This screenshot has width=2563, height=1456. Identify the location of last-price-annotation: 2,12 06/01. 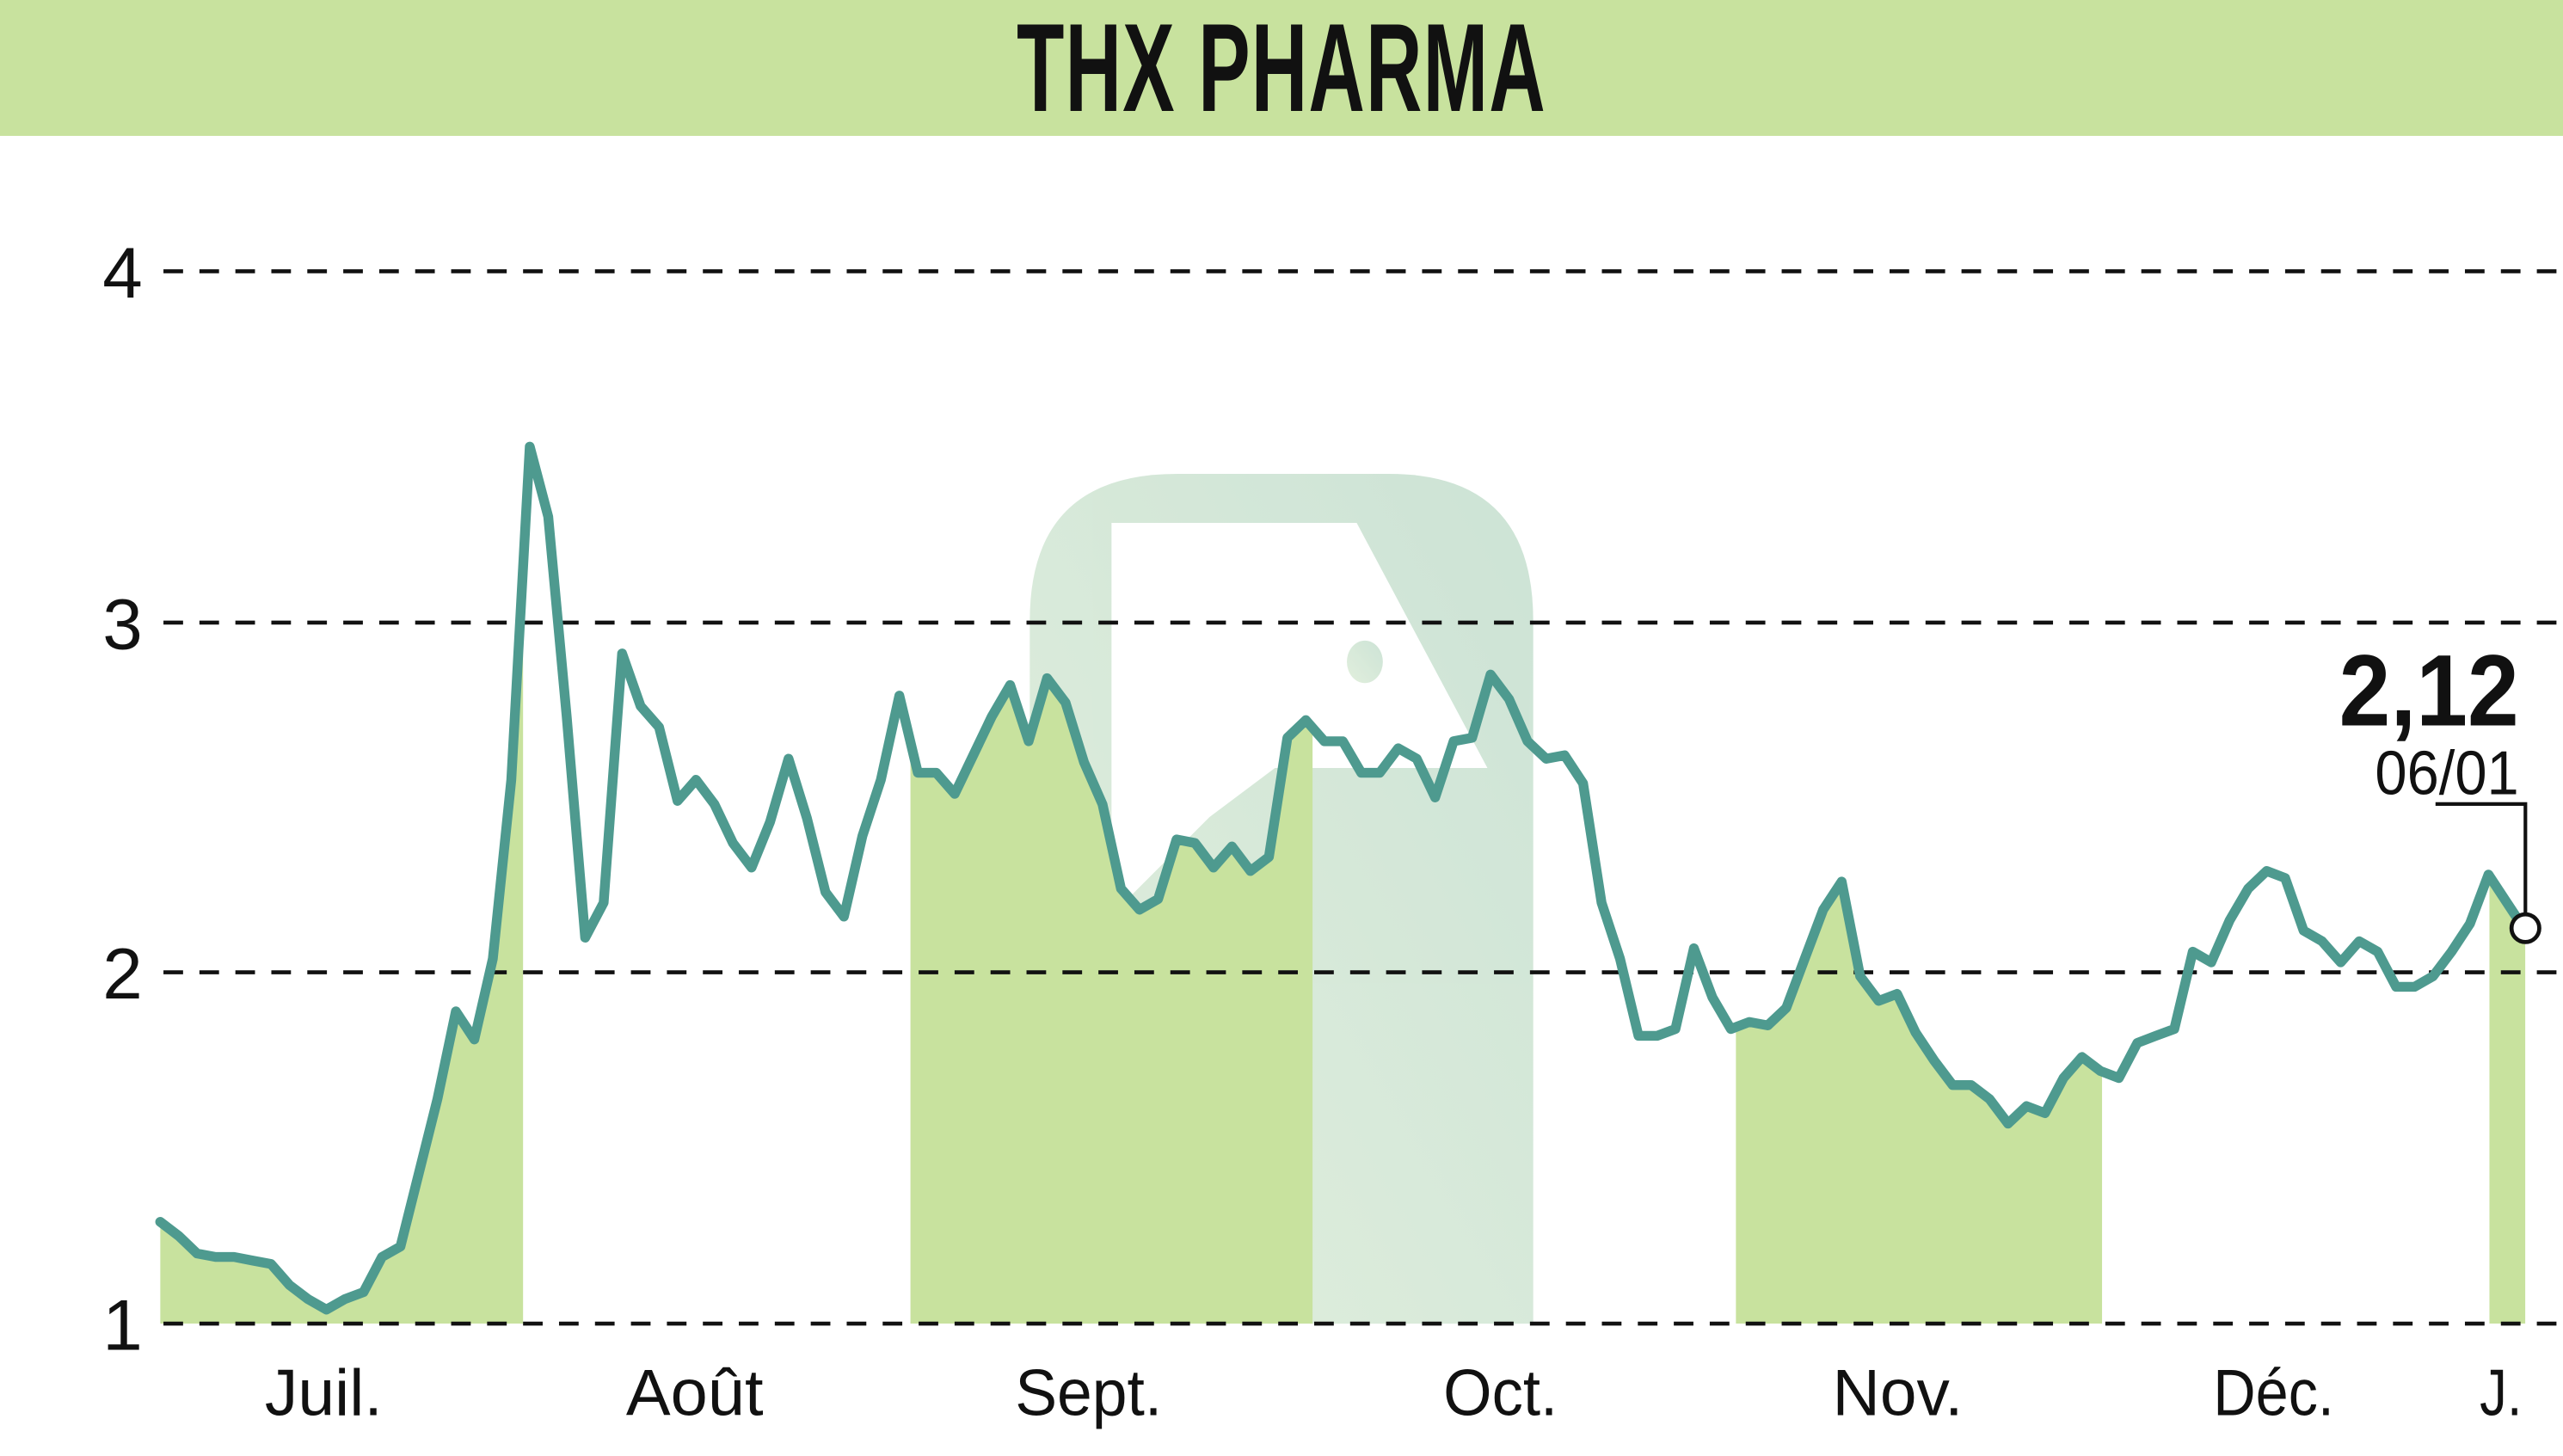
(2440, 789).